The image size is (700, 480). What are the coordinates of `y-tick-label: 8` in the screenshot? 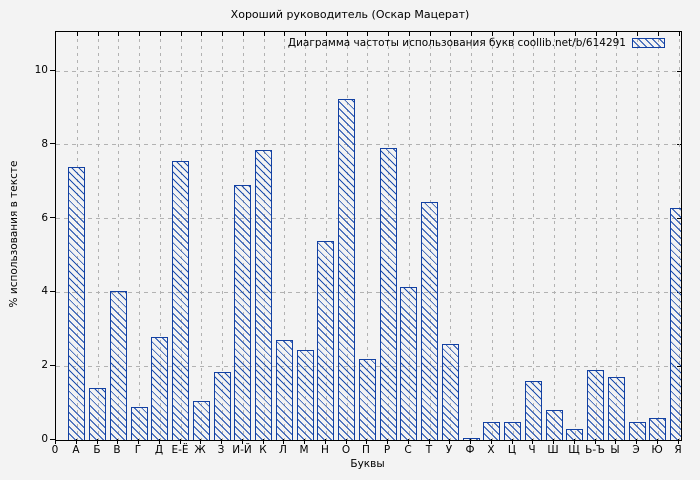 It's located at (44, 143).